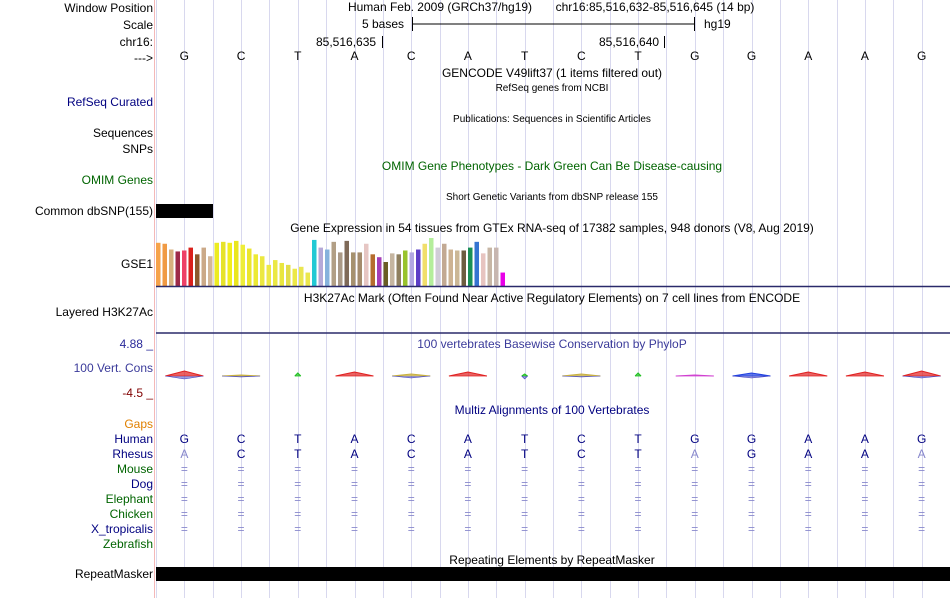 This screenshot has height=598, width=950. What do you see at coordinates (138, 424) in the screenshot?
I see `gaps-label: Gaps` at bounding box center [138, 424].